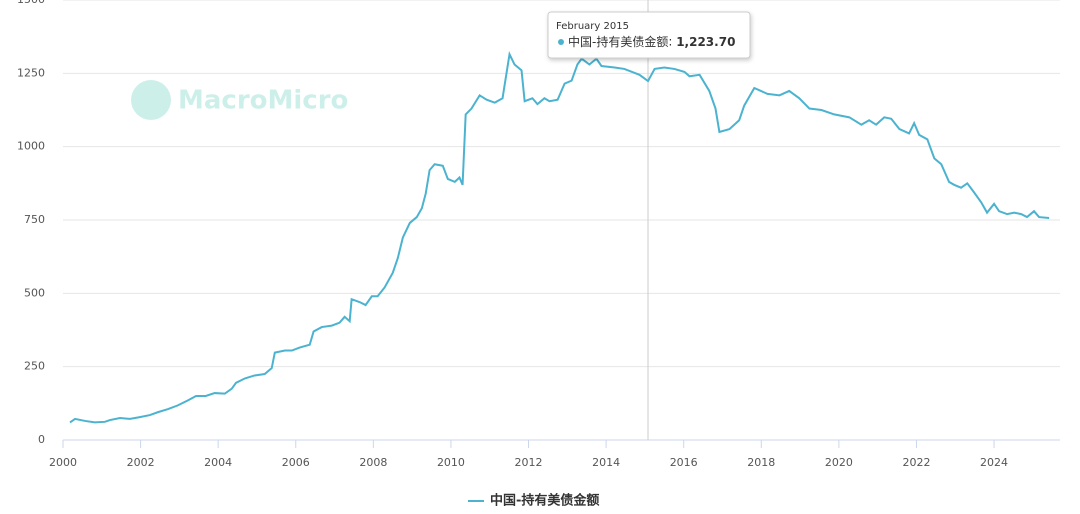  What do you see at coordinates (63, 462) in the screenshot?
I see `x-tick-label: 2000` at bounding box center [63, 462].